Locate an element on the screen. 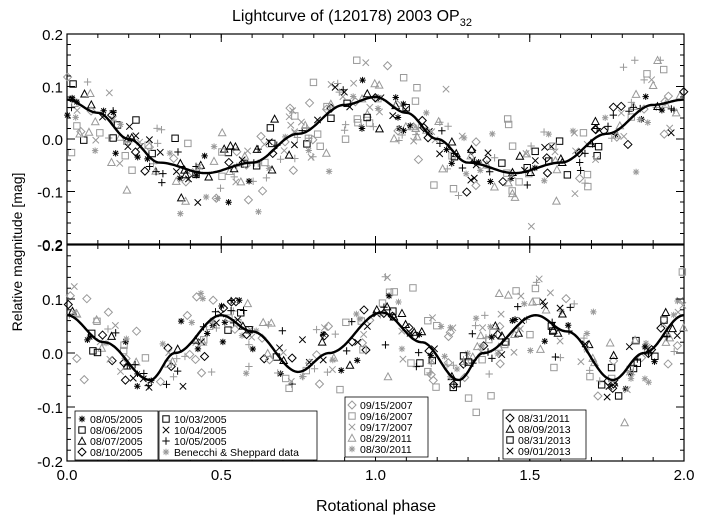 This screenshot has width=704, height=519. legend-label: 08/06/2005 is located at coordinates (116, 431).